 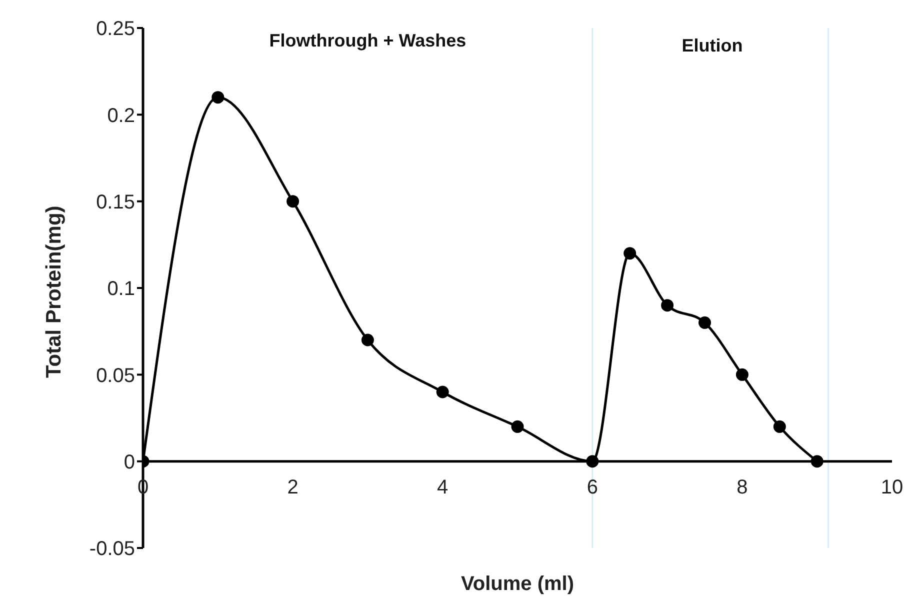 What do you see at coordinates (292, 487) in the screenshot?
I see `x-tick-label: 2` at bounding box center [292, 487].